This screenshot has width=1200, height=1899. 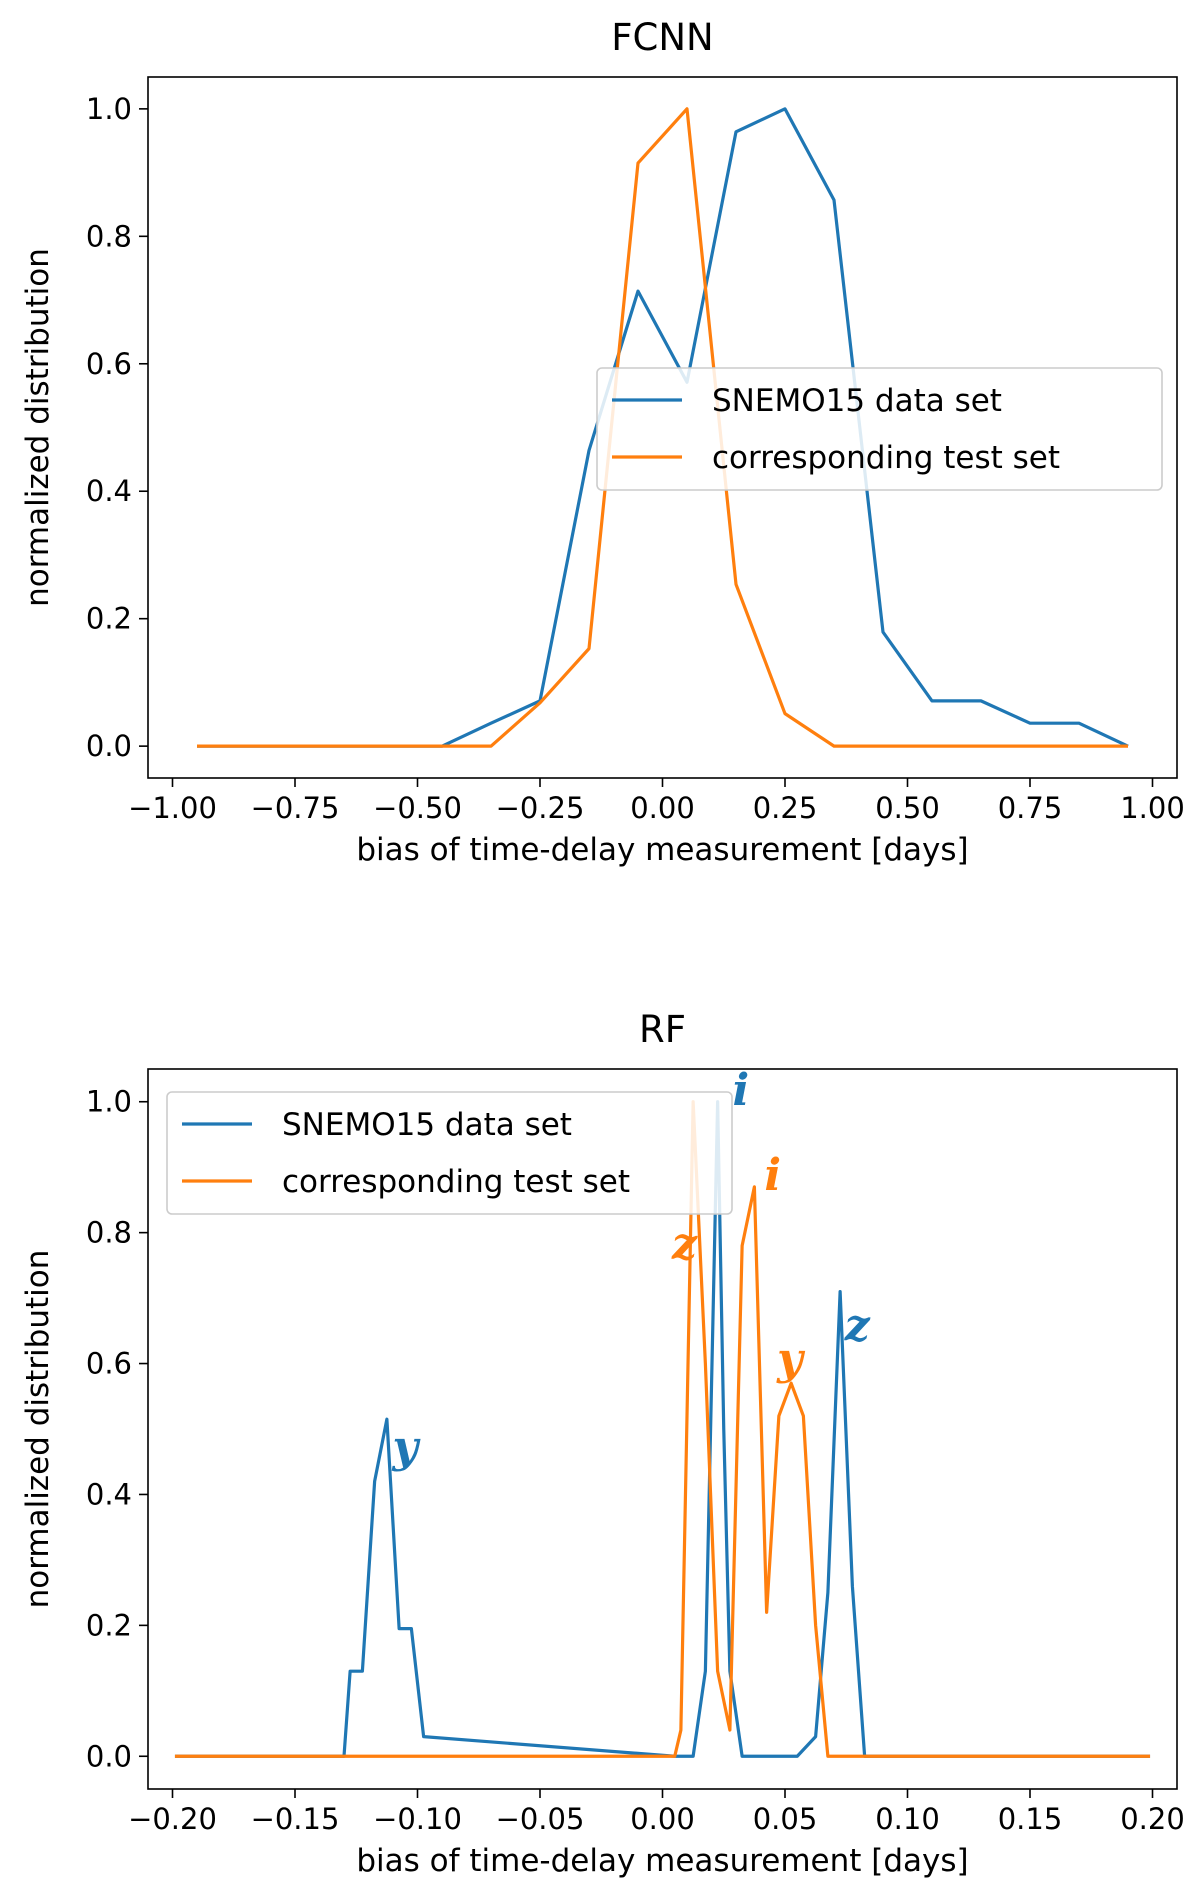 What do you see at coordinates (540, 808) in the screenshot?
I see `x-tick-label: −0.25` at bounding box center [540, 808].